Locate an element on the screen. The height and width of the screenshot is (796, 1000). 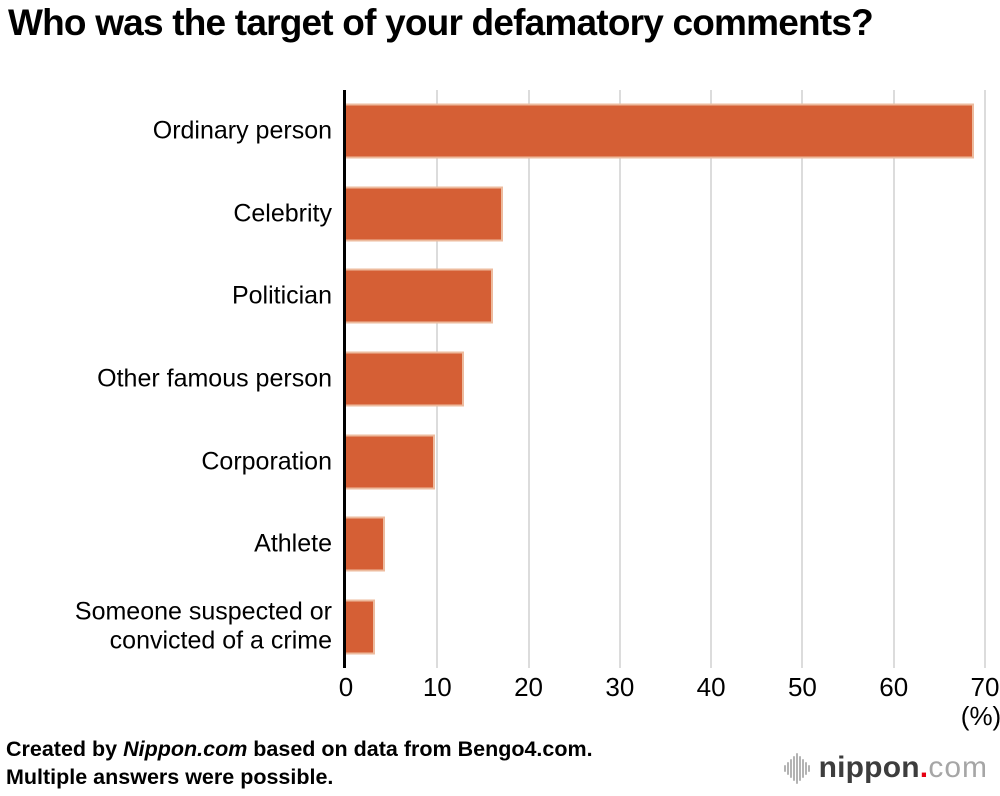
bar-row: Ordinary person is located at coordinates (500, 131).